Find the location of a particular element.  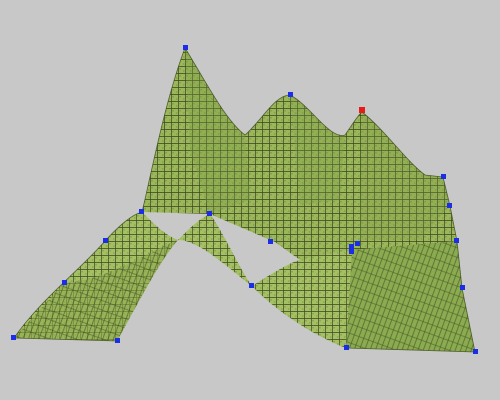

control-point-selected is located at coordinates (362, 110).